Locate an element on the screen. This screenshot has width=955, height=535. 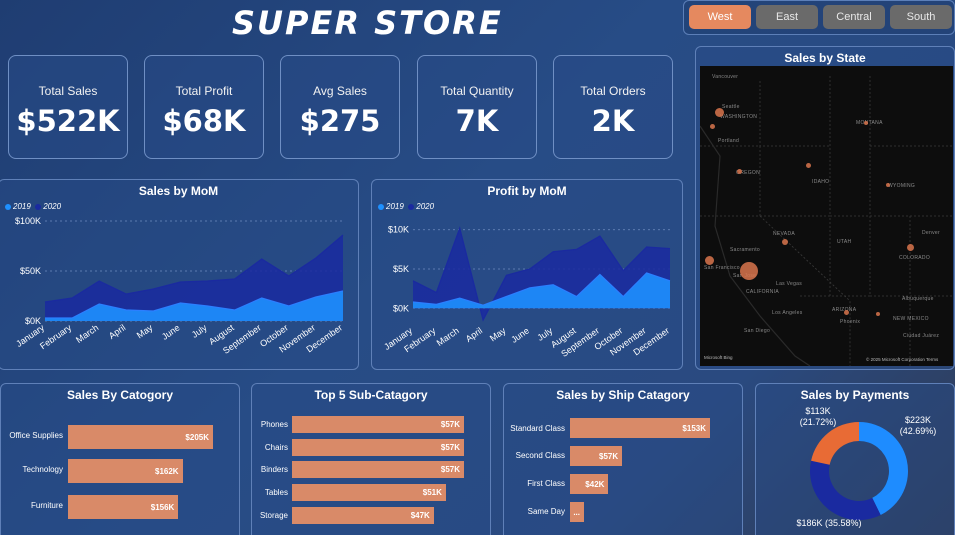
payments-donut is located at coordinates (859, 471).